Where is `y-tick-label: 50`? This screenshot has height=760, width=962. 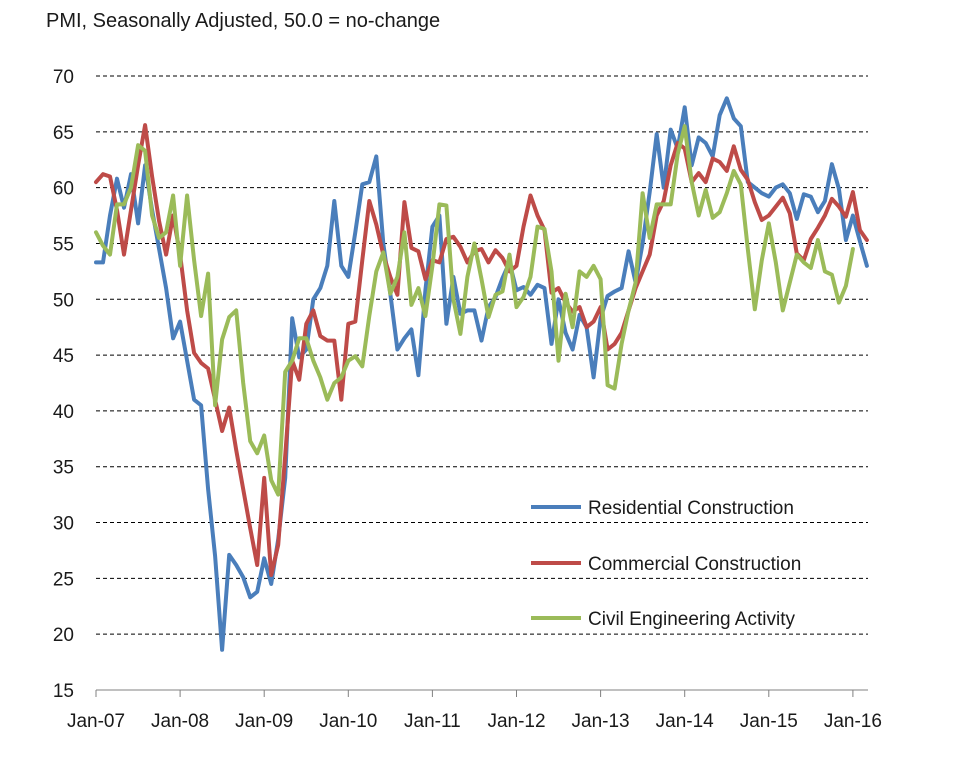
y-tick-label: 50 is located at coordinates (63, 300).